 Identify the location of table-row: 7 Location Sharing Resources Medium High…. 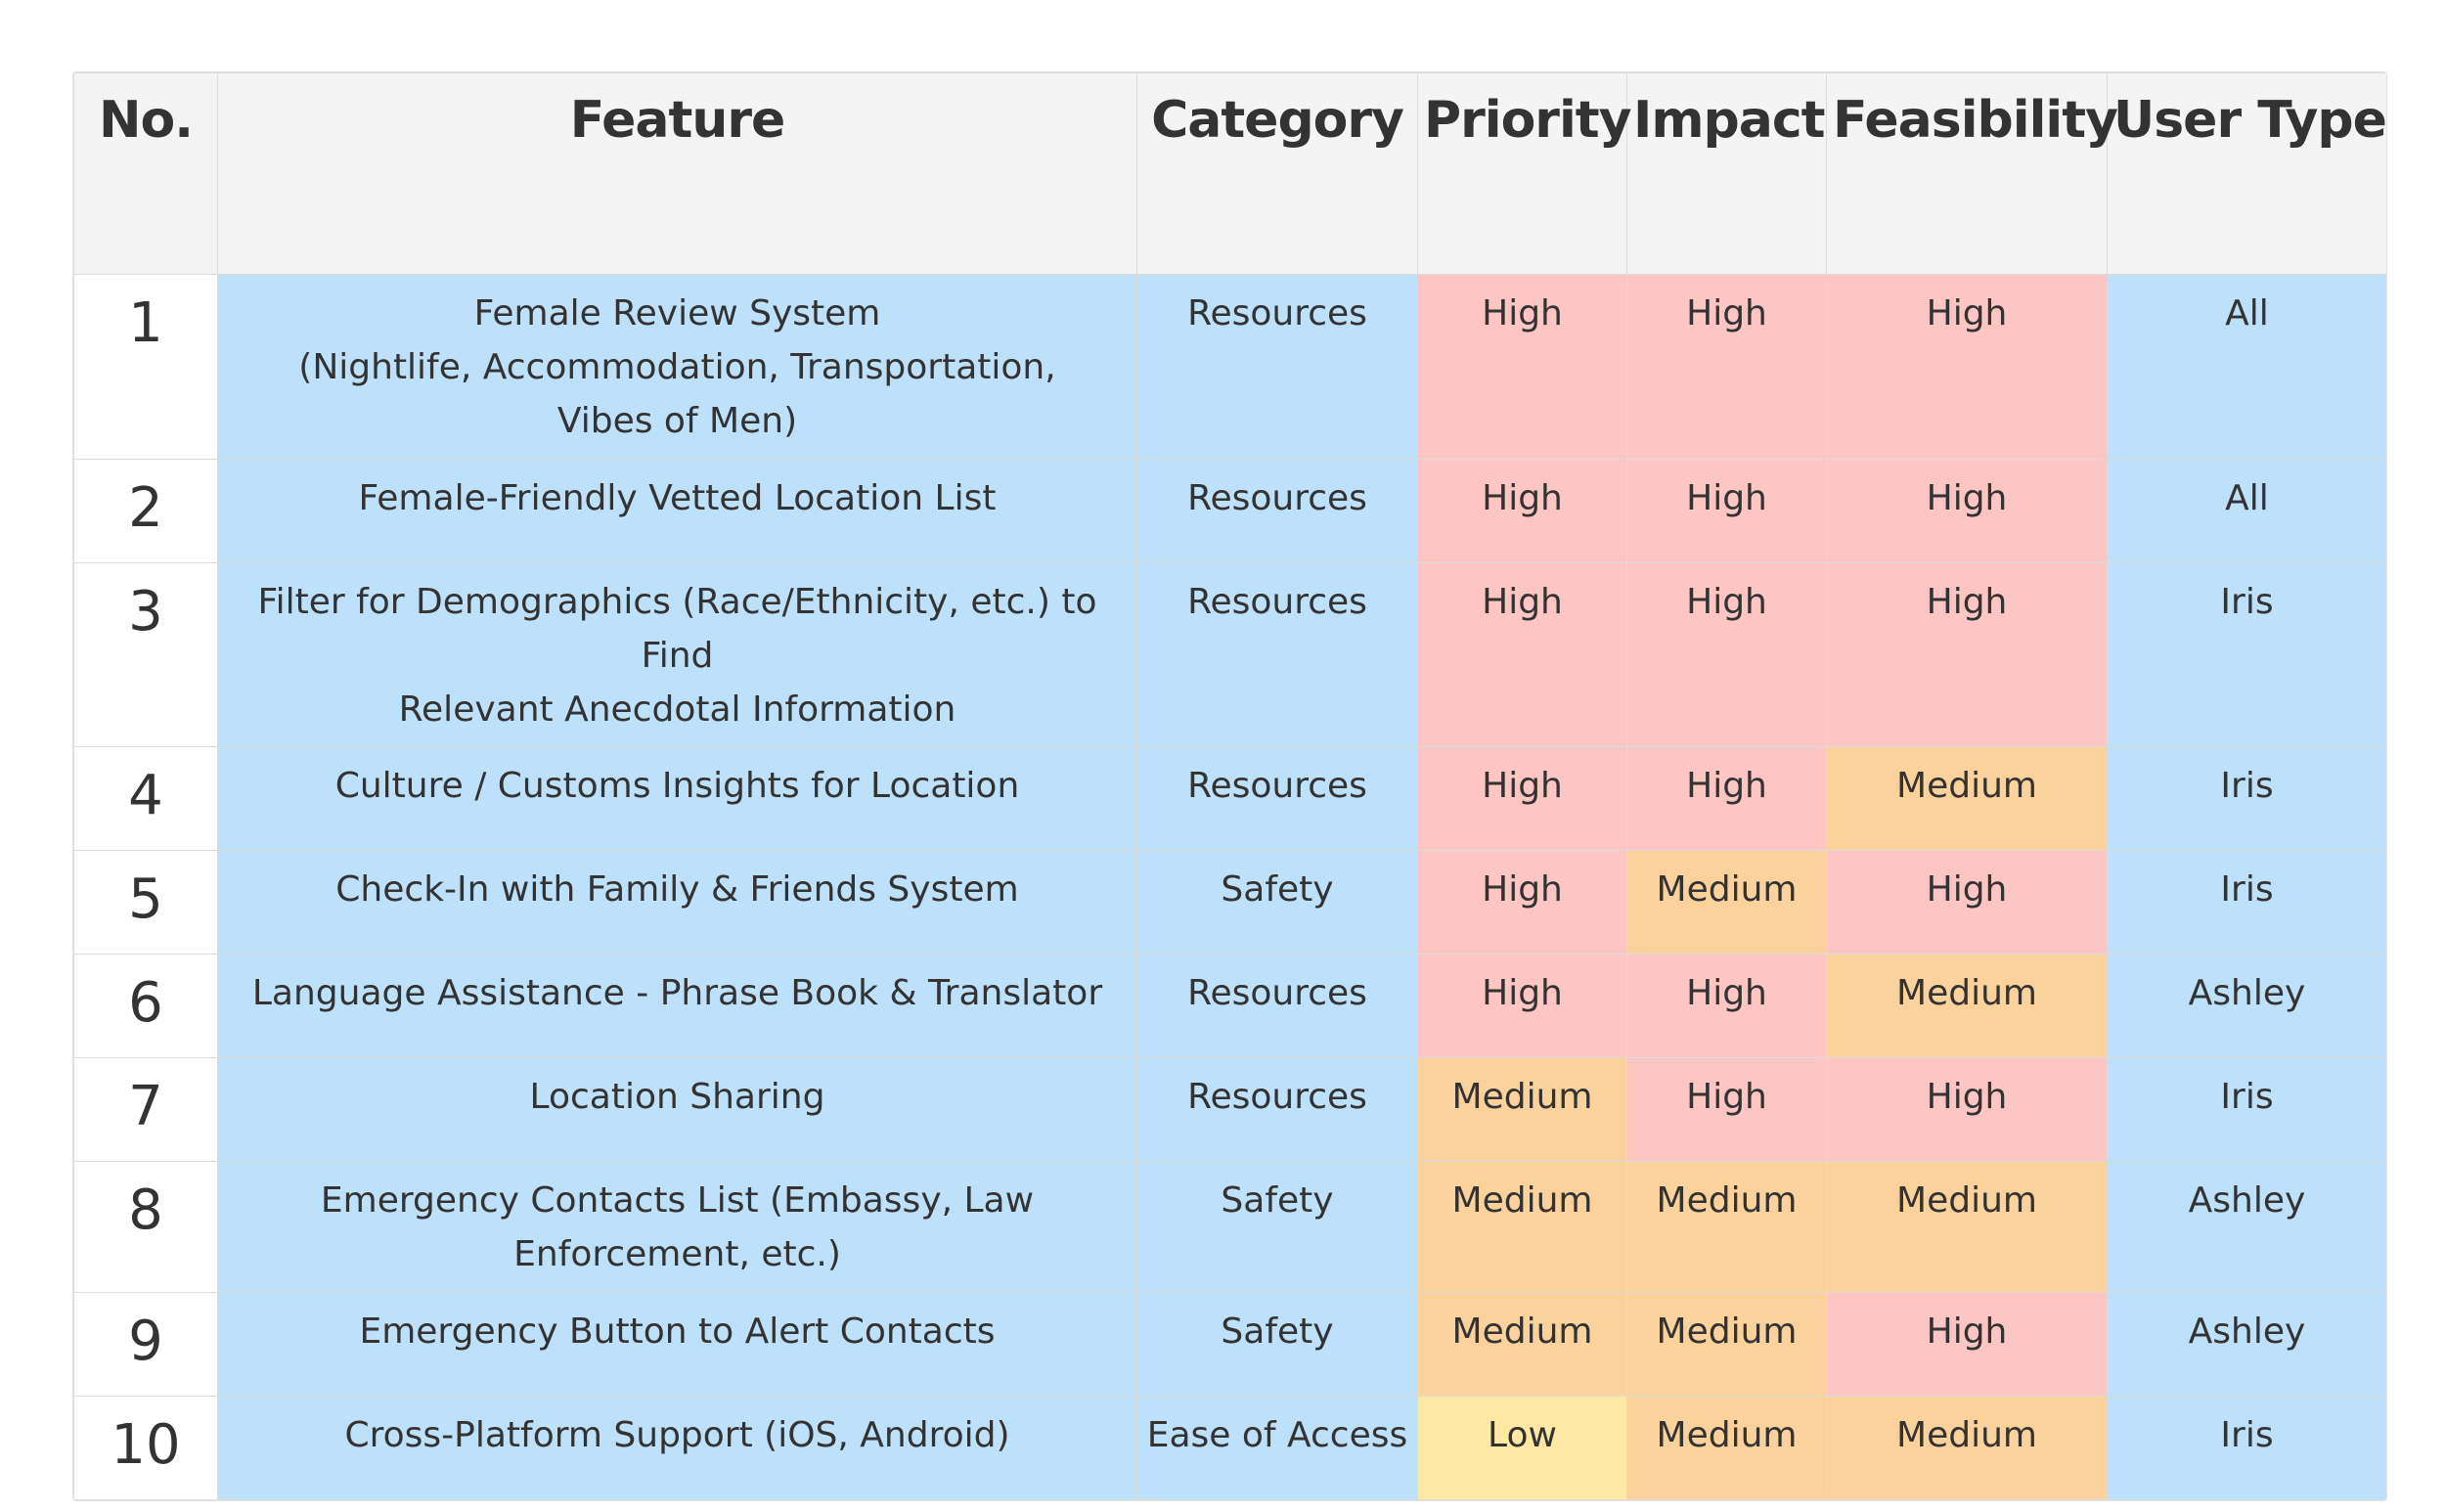
(1229, 1109).